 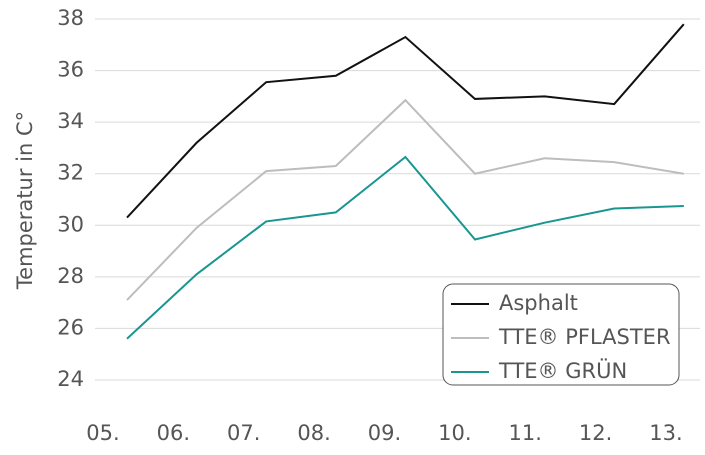 What do you see at coordinates (454, 433) in the screenshot?
I see `x-tick-label: 10.` at bounding box center [454, 433].